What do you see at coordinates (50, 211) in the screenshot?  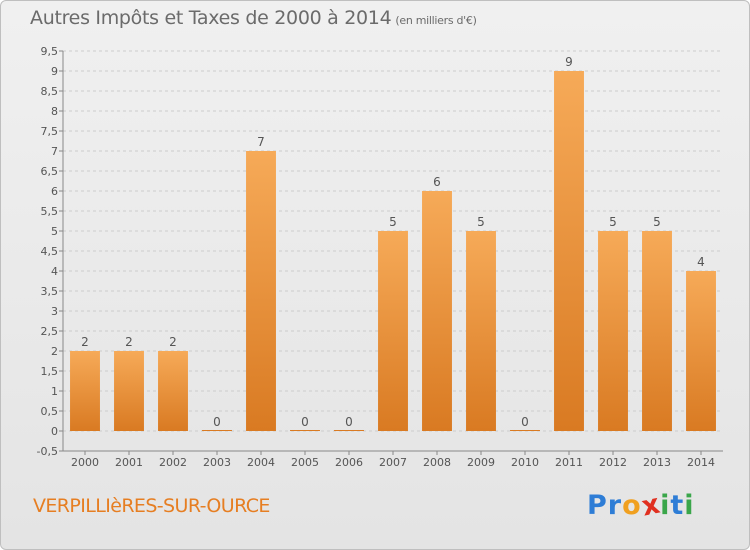 I see `y-tick-label: 5,5` at bounding box center [50, 211].